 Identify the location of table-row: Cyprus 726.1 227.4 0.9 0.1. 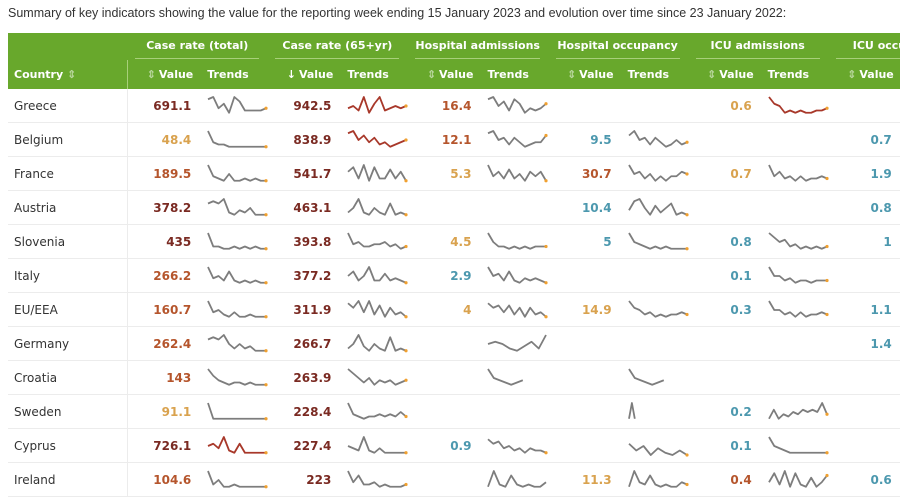
(454, 445).